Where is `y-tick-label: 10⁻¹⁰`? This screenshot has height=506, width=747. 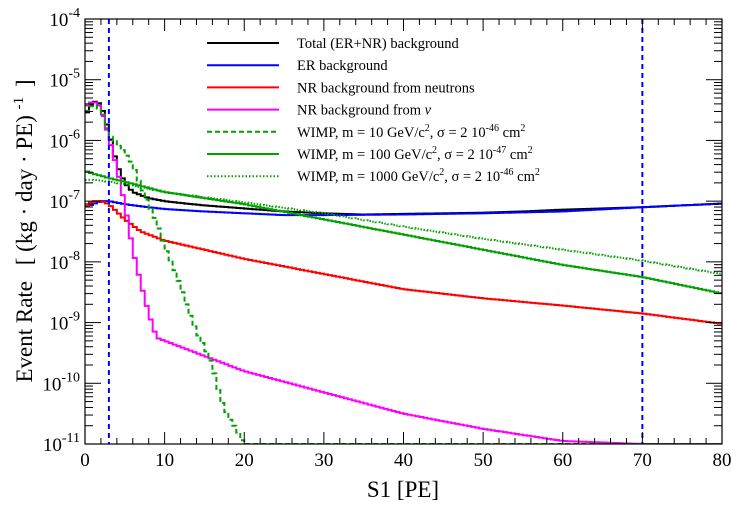
y-tick-label: 10⁻¹⁰ is located at coordinates (61, 382).